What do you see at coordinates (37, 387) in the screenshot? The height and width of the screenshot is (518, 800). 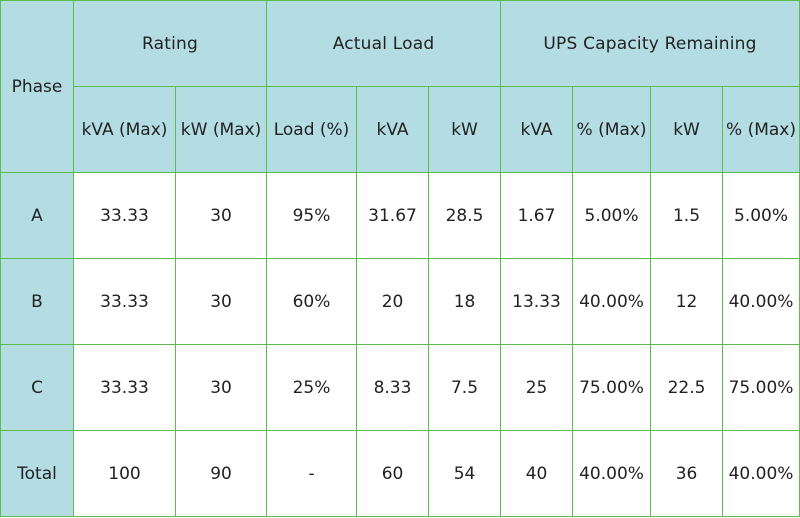 I see `phase-label: C` at bounding box center [37, 387].